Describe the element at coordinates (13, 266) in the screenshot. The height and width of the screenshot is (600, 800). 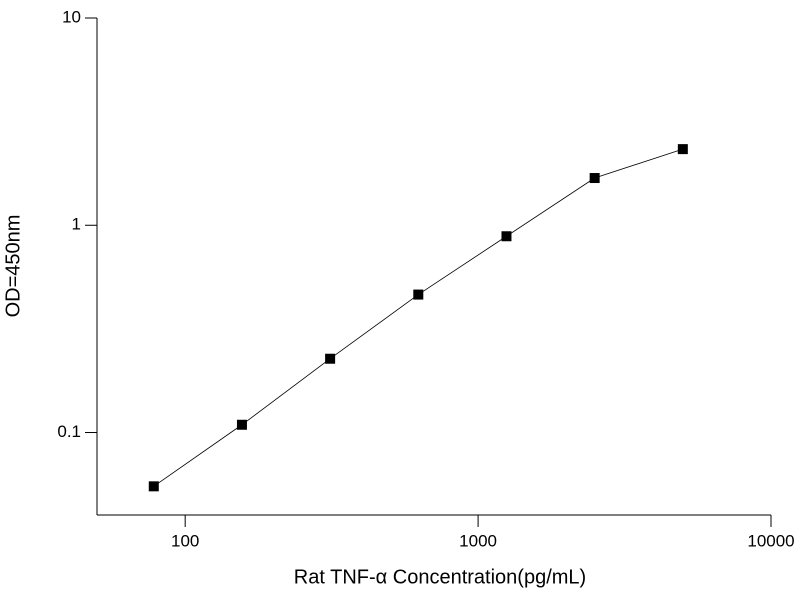
I see `y-axis-label: OD=450nm` at that location.